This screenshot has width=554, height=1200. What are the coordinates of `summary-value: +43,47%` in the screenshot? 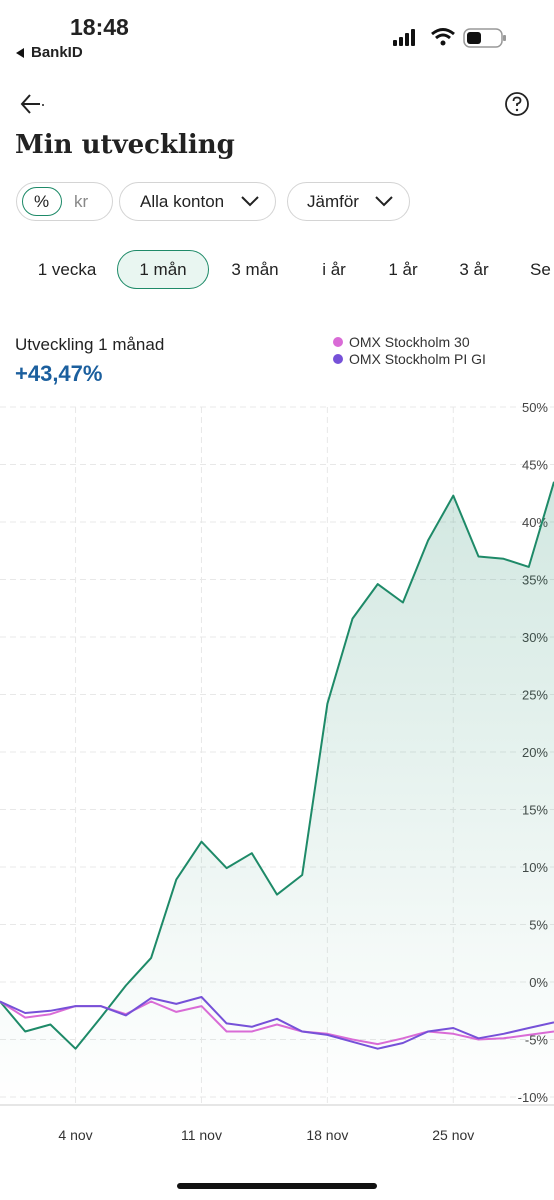 It's located at (59, 373).